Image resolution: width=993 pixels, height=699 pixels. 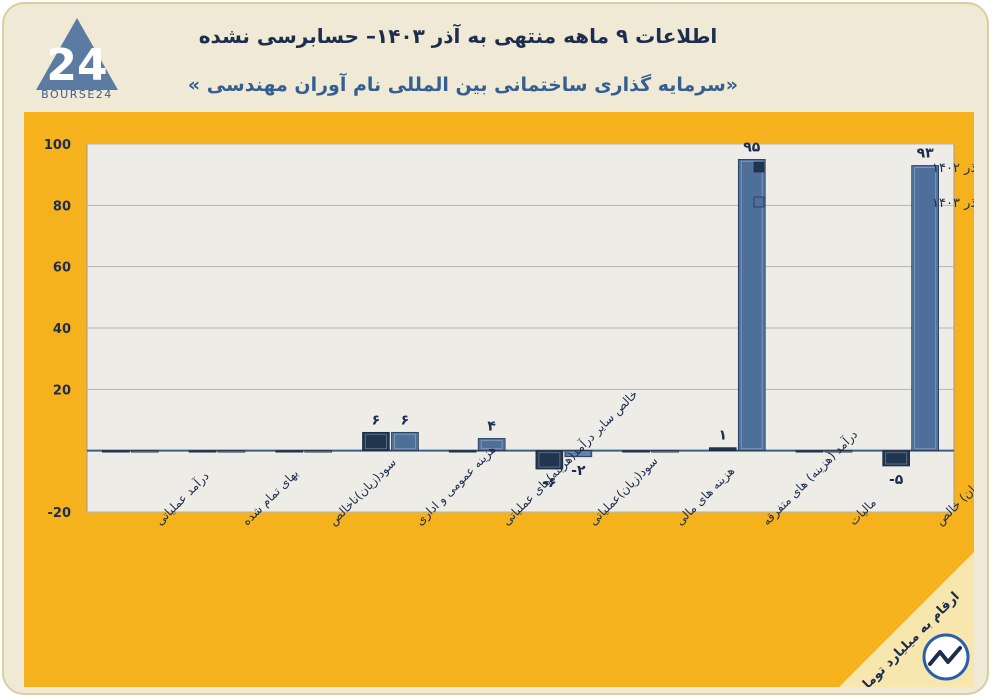 I want to click on trend-arrow-icon, so click(x=945, y=656).